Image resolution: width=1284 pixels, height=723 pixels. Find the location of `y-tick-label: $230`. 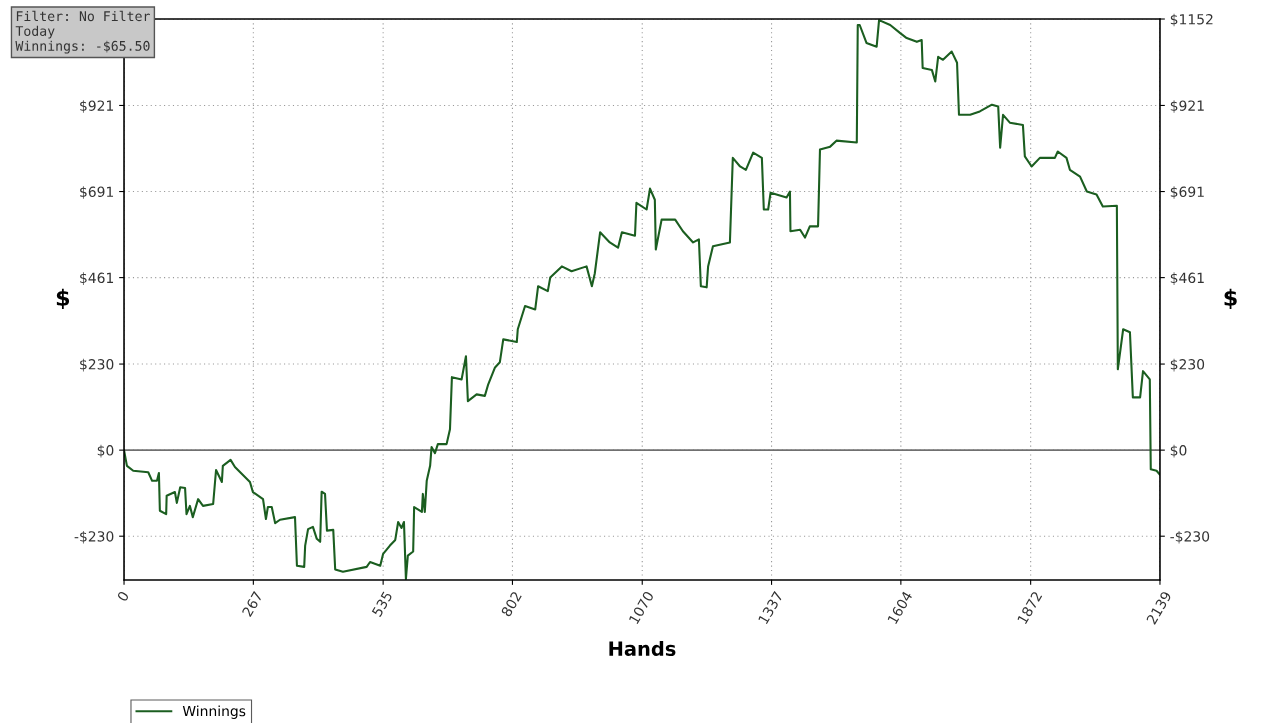

y-tick-label: $230 is located at coordinates (97, 365).